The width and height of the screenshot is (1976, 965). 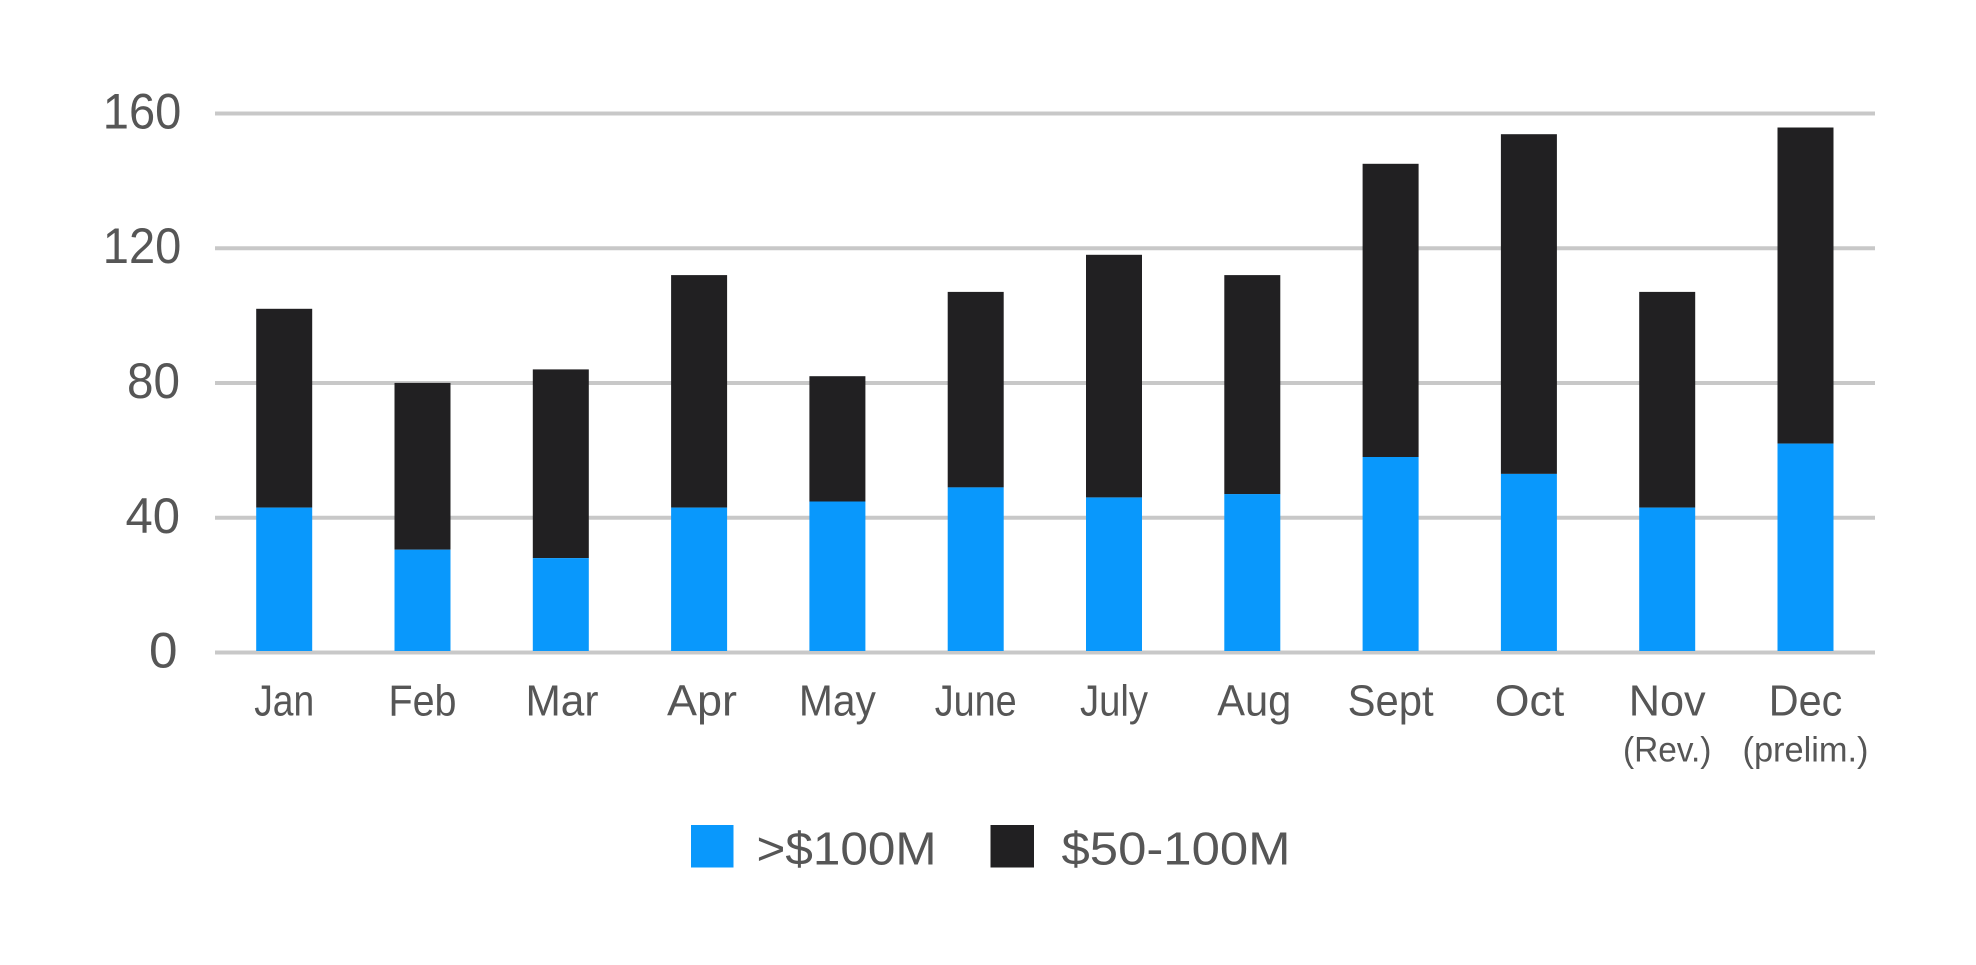 I want to click on svg-text: Jan, so click(x=284, y=701).